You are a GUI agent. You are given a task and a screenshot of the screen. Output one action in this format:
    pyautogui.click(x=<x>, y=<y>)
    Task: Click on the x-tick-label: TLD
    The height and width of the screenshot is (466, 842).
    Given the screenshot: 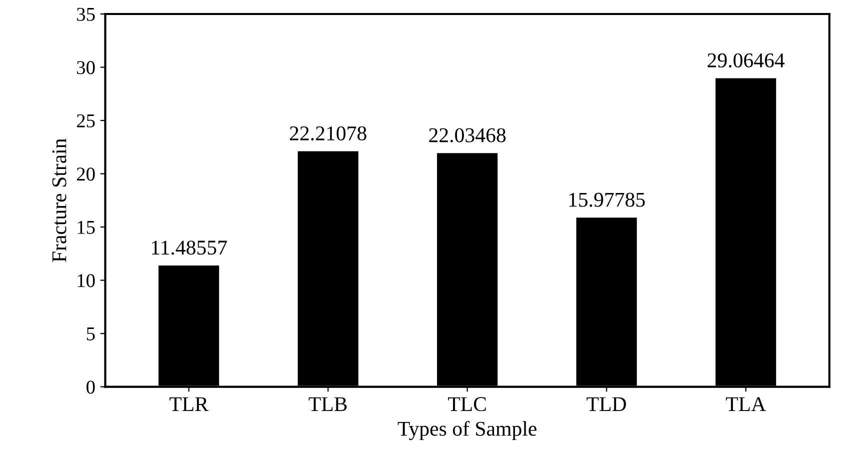 What is the action you would take?
    pyautogui.click(x=606, y=404)
    